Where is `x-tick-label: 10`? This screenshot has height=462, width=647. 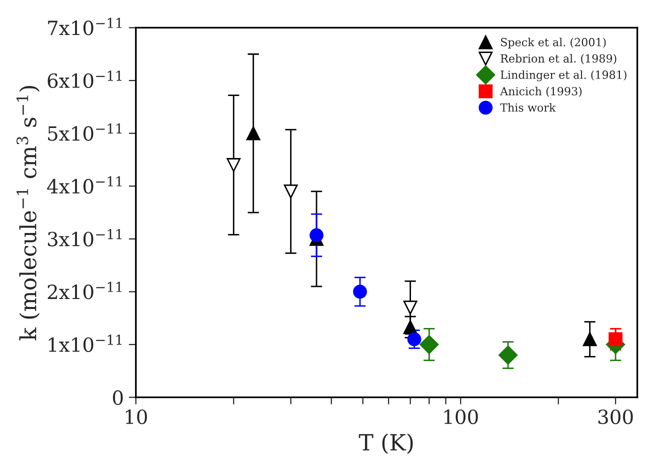
x-tick-label: 10 is located at coordinates (136, 416).